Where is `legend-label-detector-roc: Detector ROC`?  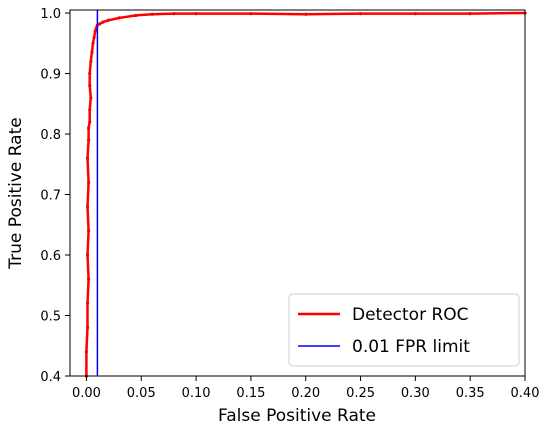
legend-label-detector-roc: Detector ROC is located at coordinates (410, 315).